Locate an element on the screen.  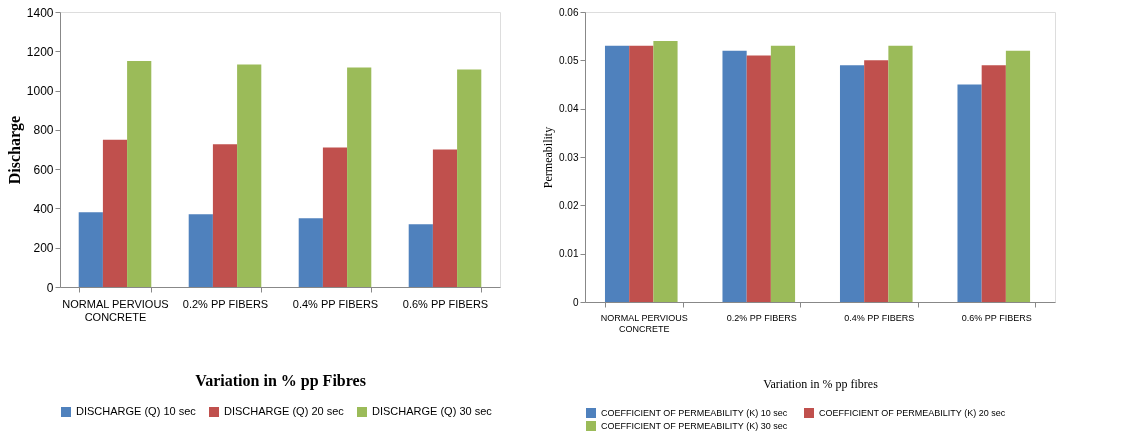
y-tick-label: 0.01 is located at coordinates (569, 254).